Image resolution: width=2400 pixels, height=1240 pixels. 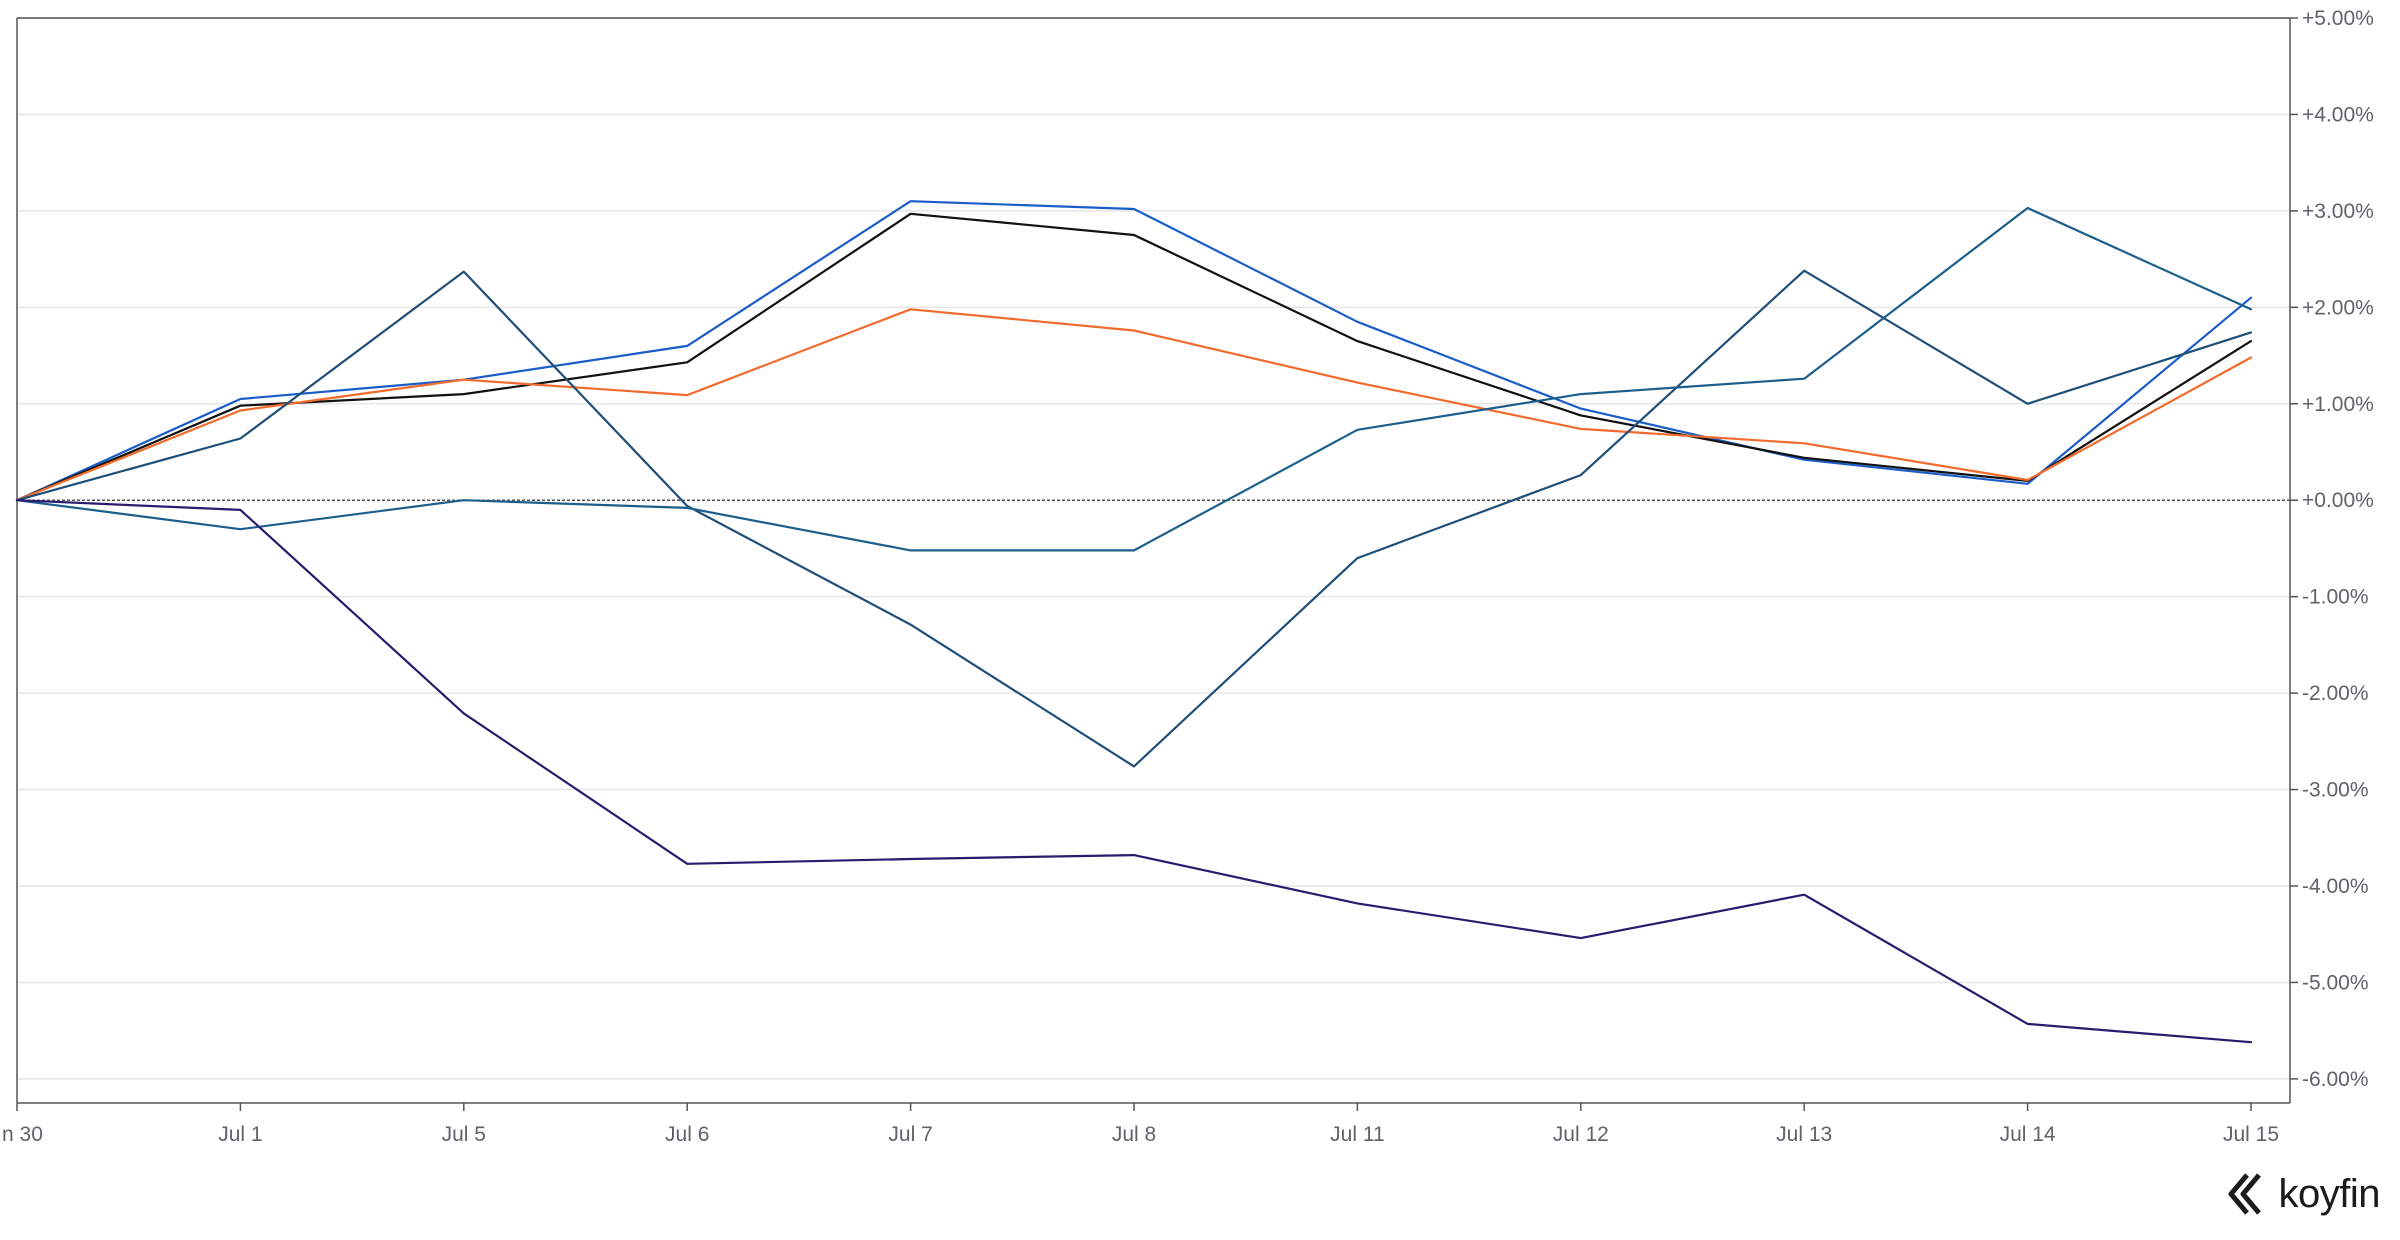 I want to click on x-tick-label: Jul 7, so click(x=910, y=1134).